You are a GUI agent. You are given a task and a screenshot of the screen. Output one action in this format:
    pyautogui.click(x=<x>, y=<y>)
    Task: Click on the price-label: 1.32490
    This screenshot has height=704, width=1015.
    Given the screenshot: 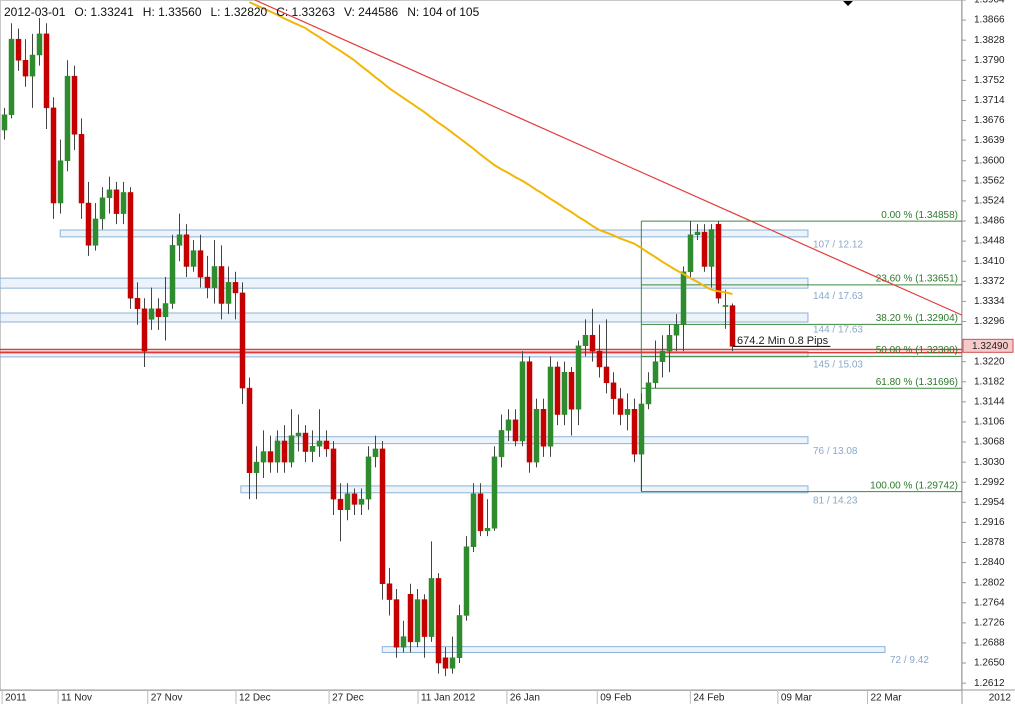 What is the action you would take?
    pyautogui.click(x=990, y=346)
    